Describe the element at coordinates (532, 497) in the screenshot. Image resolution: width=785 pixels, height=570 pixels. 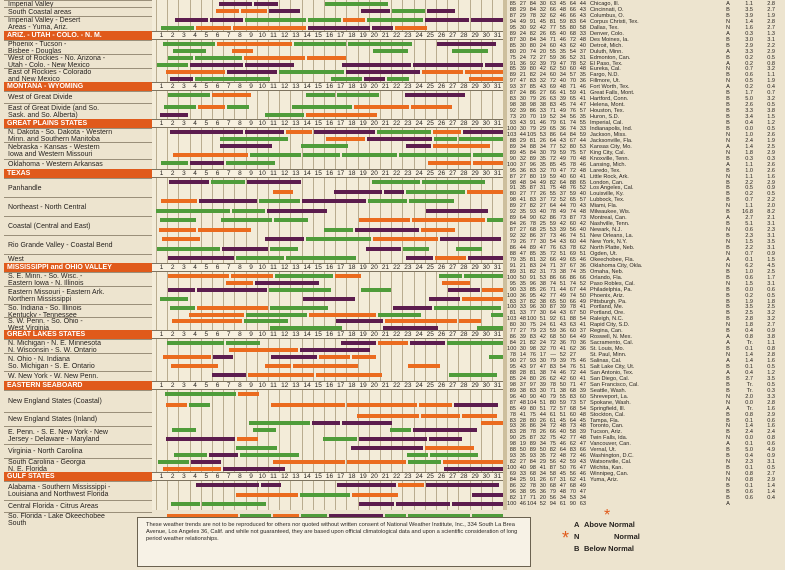
I see `temp-cell: 71` at that location.